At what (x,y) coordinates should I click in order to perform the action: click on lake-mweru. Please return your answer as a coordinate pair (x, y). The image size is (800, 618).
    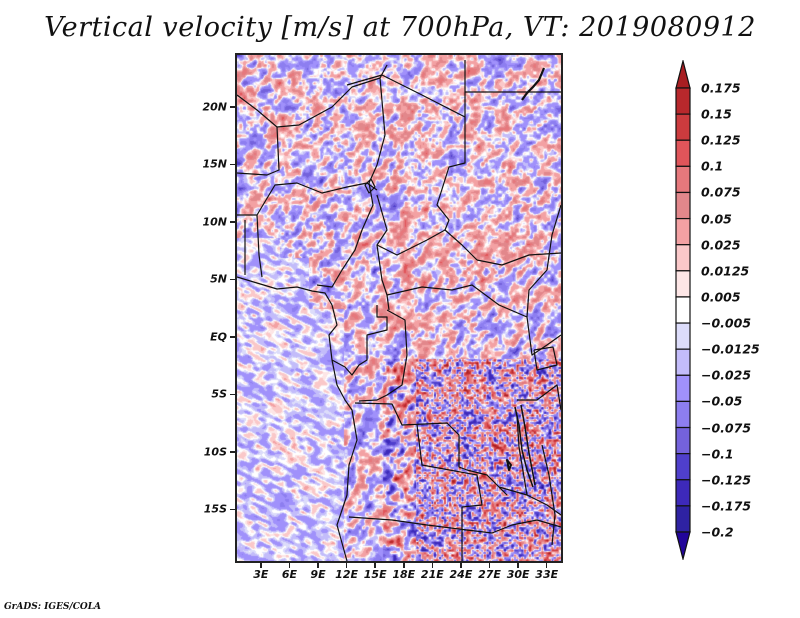
    Looking at the image, I should click on (509, 465).